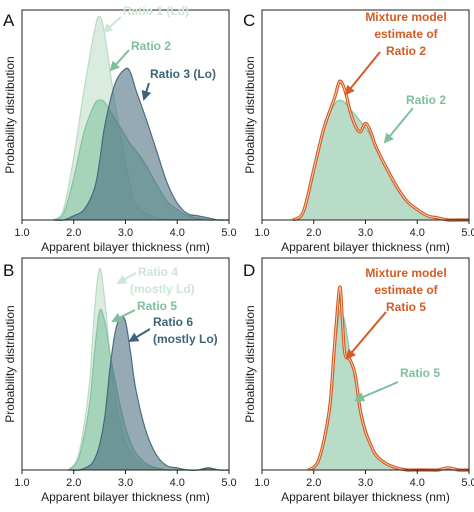 This screenshot has height=512, width=474. Describe the element at coordinates (162, 289) in the screenshot. I see `annotation-label: (mostly Ld)` at that location.